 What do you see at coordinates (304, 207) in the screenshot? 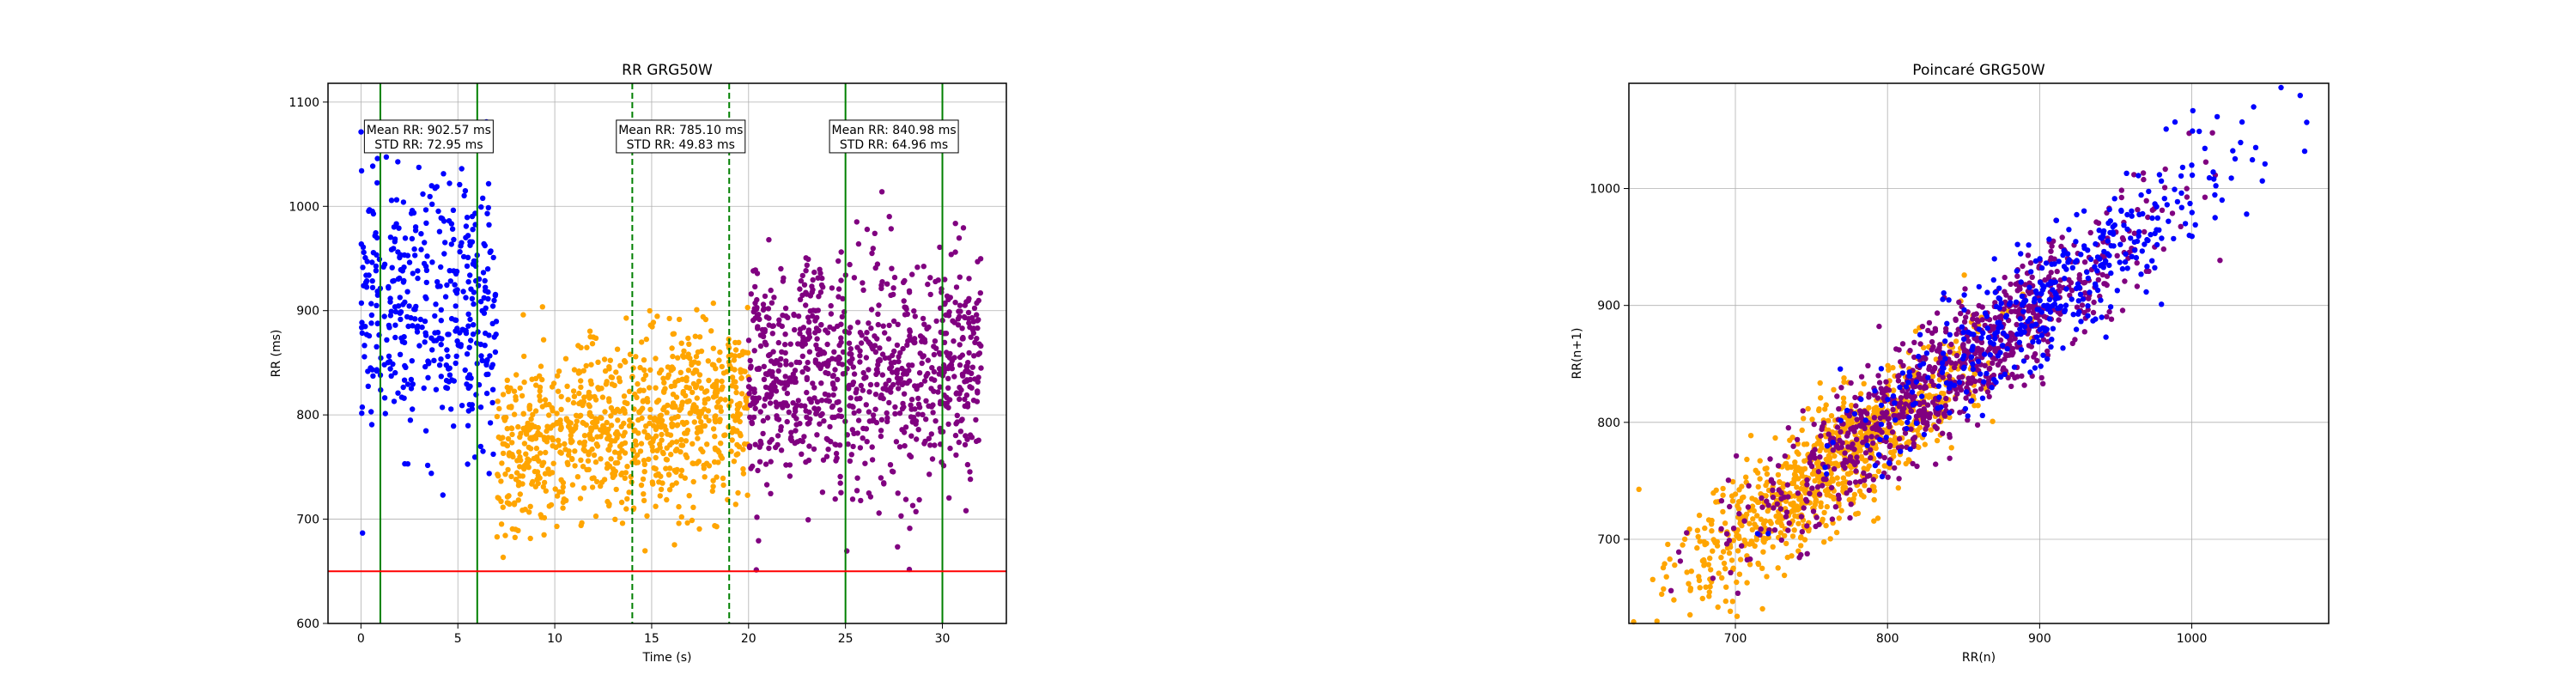
I see `y-tick-label: 1000` at bounding box center [304, 207].